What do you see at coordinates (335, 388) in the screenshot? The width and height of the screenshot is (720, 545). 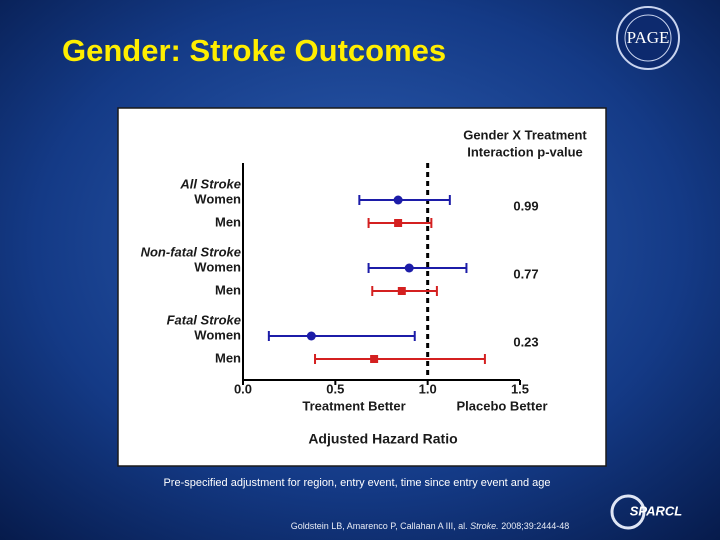 I see `x-tick-label: 0.5` at bounding box center [335, 388].